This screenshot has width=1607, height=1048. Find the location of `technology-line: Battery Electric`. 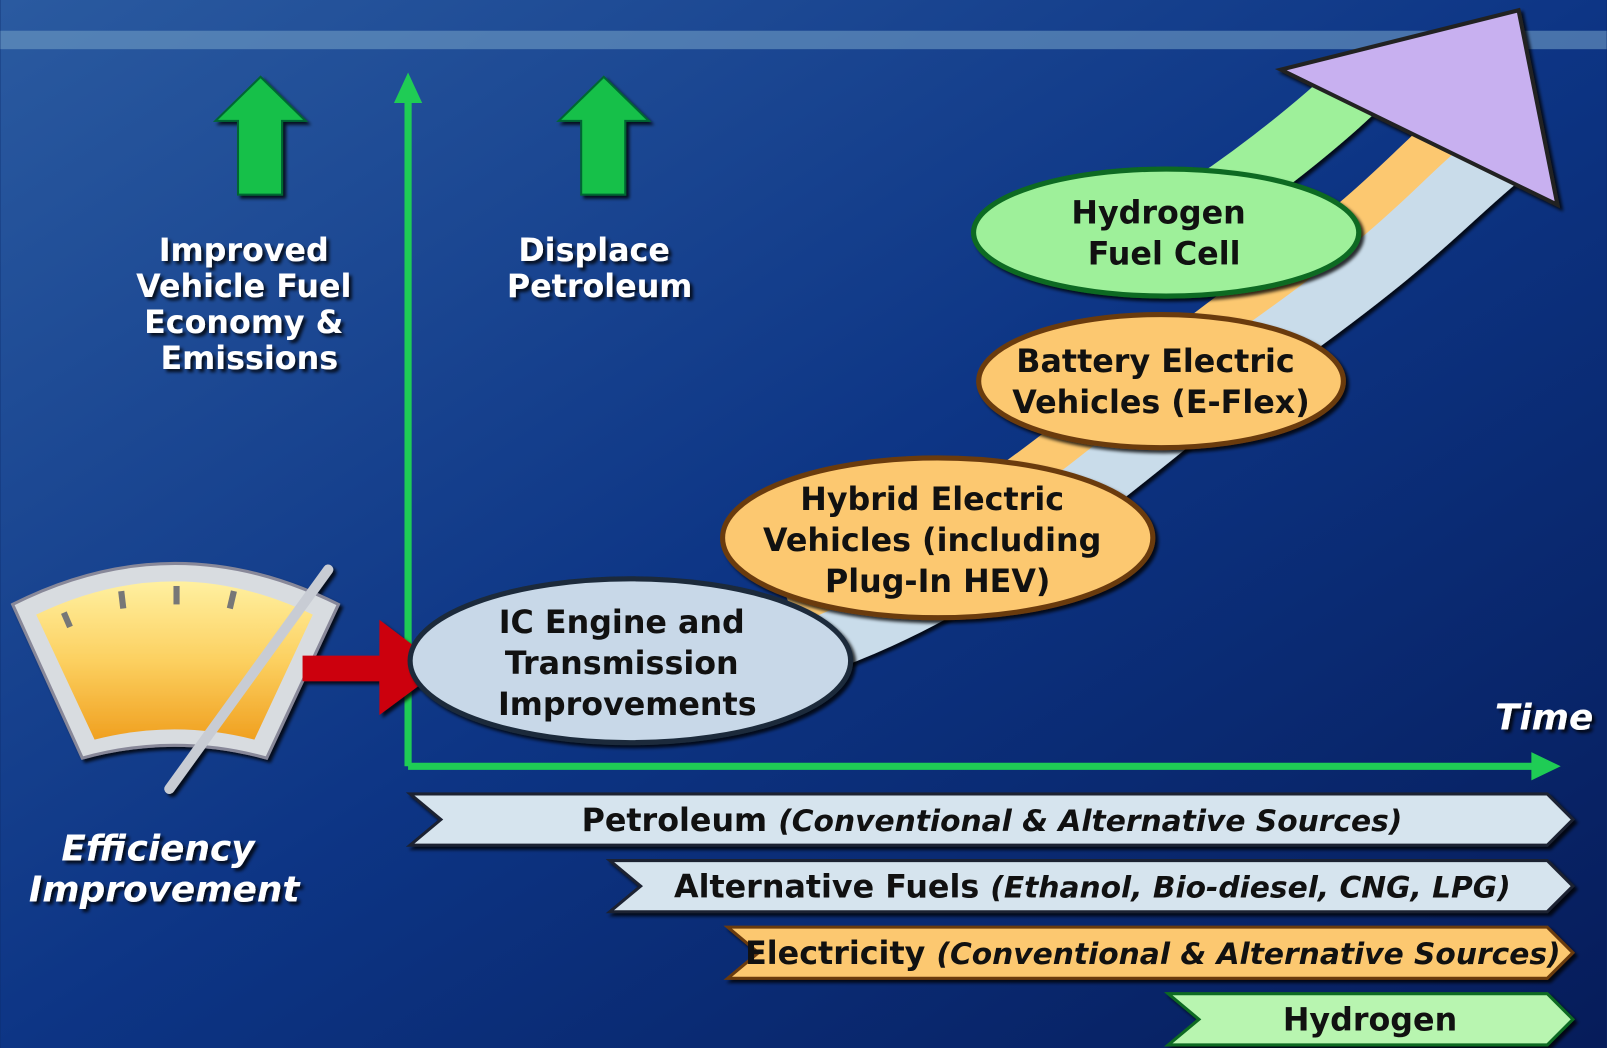

technology-line: Battery Electric is located at coordinates (1155, 362).